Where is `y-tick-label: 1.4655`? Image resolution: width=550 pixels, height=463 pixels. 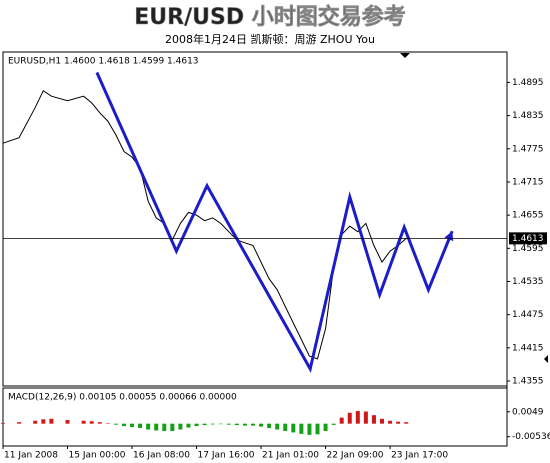
y-tick-label: 1.4655 is located at coordinates (528, 216).